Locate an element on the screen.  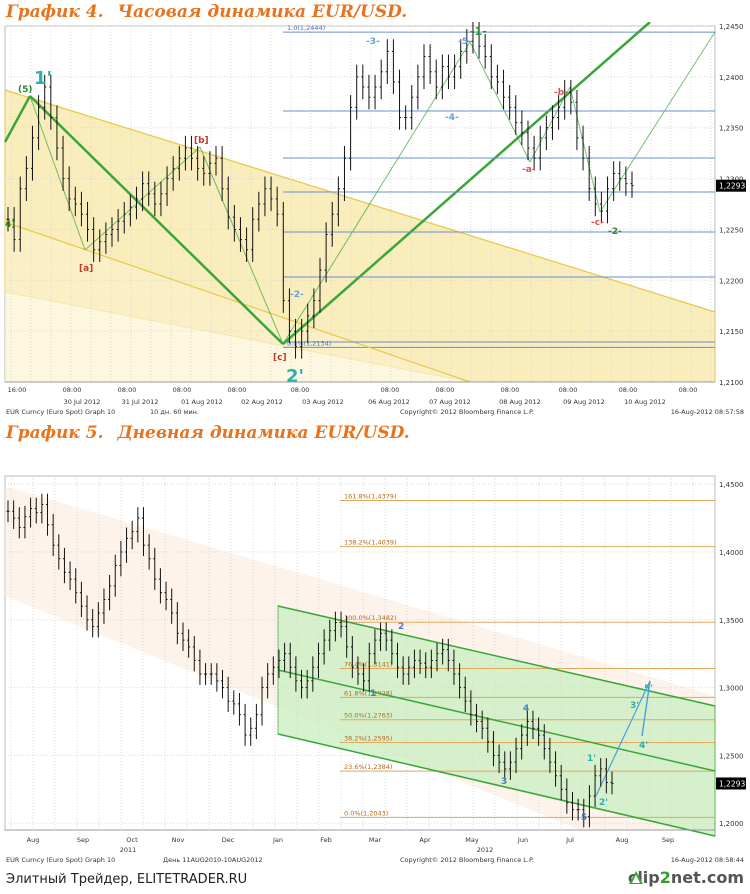
chart2-title-number: График 5. is located at coordinates (55, 433).